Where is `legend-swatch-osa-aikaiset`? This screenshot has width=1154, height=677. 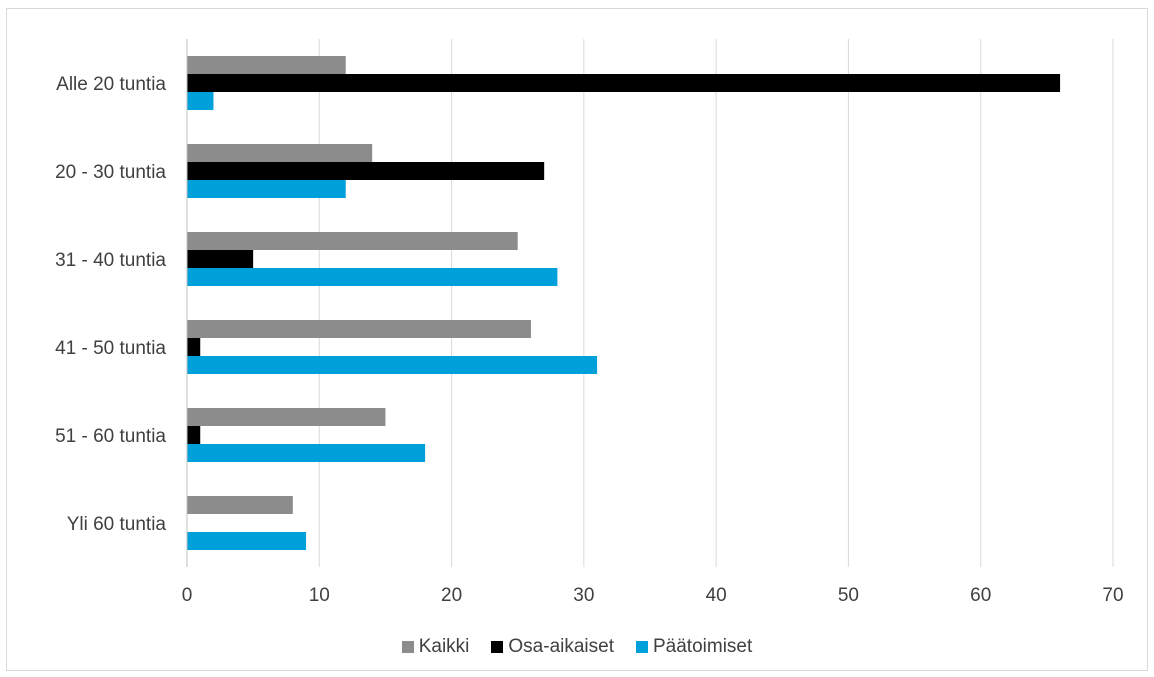 legend-swatch-osa-aikaiset is located at coordinates (497, 647).